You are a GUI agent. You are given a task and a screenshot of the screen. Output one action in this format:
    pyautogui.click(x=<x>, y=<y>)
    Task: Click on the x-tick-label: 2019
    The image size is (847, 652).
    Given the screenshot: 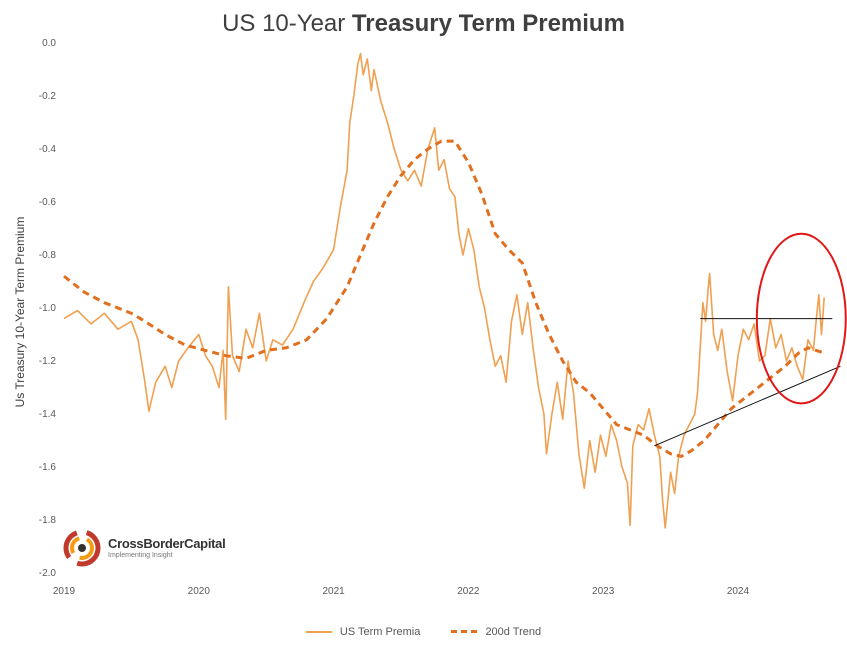 What is the action you would take?
    pyautogui.click(x=64, y=591)
    